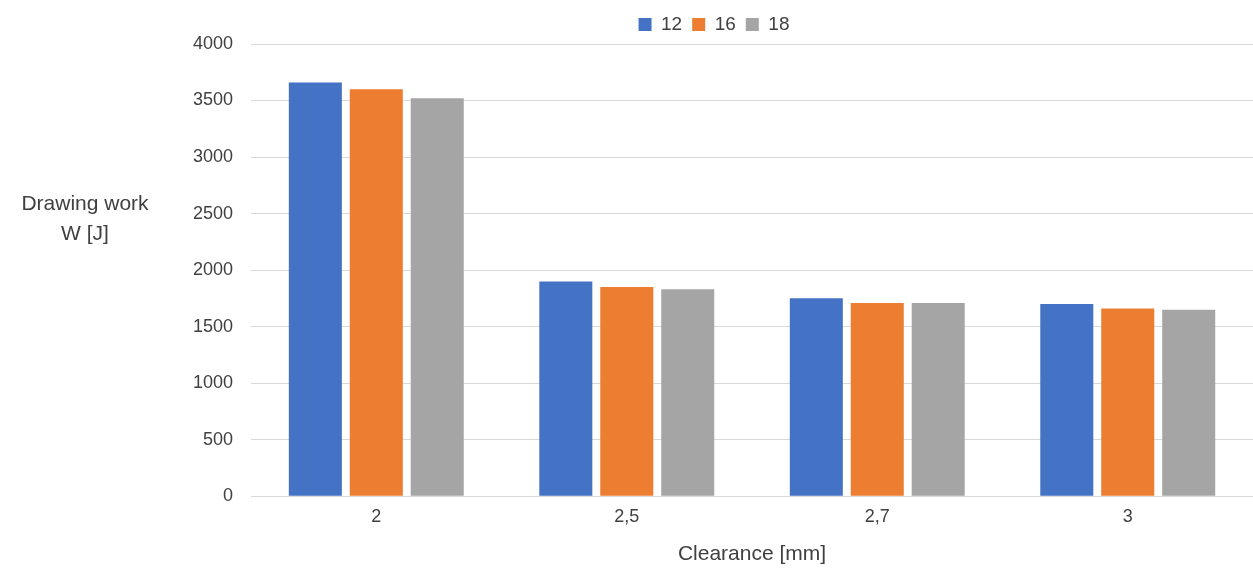 This screenshot has height=571, width=1253. What do you see at coordinates (376, 515) in the screenshot?
I see `x-tick-label: 2` at bounding box center [376, 515].